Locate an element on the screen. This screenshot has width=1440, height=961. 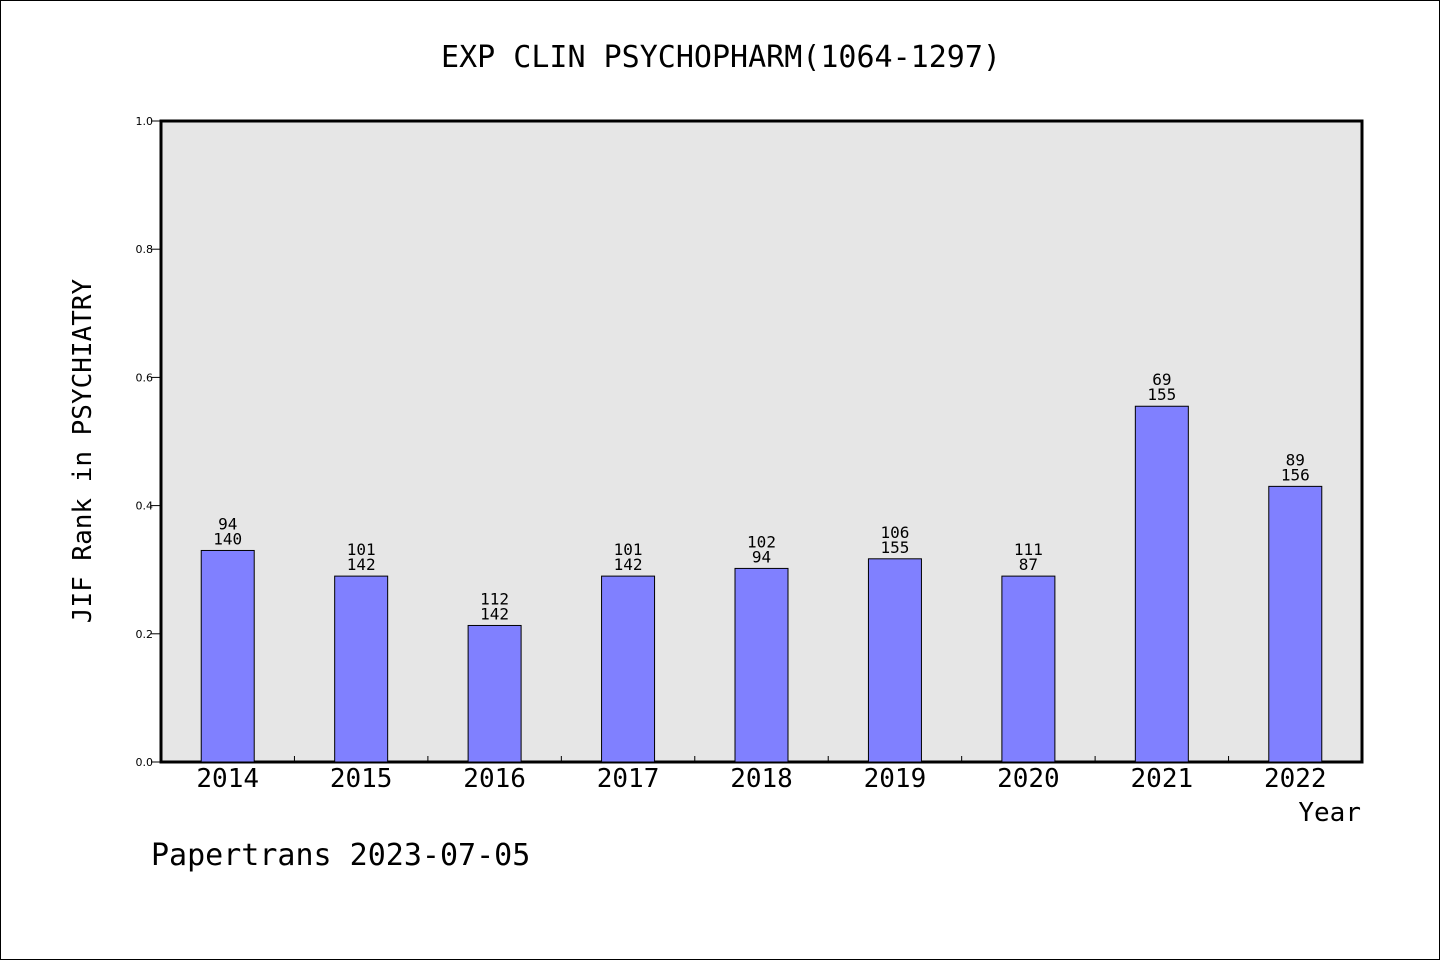
x-tick-label: 2020 is located at coordinates (1028, 779).